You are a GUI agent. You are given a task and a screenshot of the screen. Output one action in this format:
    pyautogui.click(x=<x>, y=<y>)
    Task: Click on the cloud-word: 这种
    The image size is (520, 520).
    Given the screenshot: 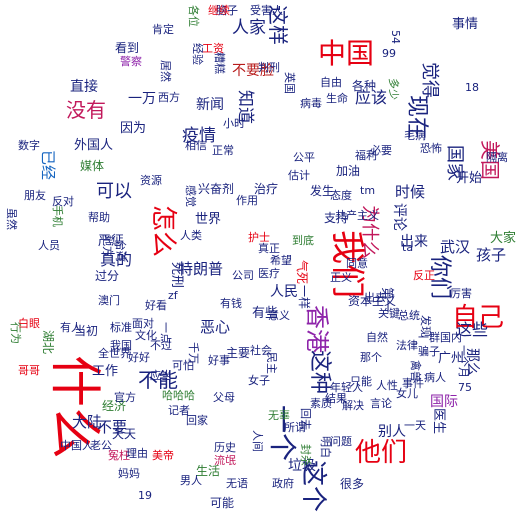 What is the action you would take?
    pyautogui.click(x=319, y=372)
    